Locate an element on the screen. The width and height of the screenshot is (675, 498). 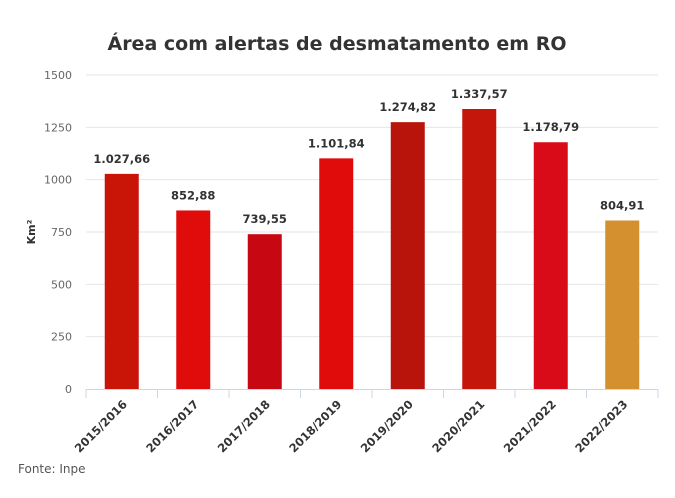
data-label: 1.274,82 is located at coordinates (407, 107).